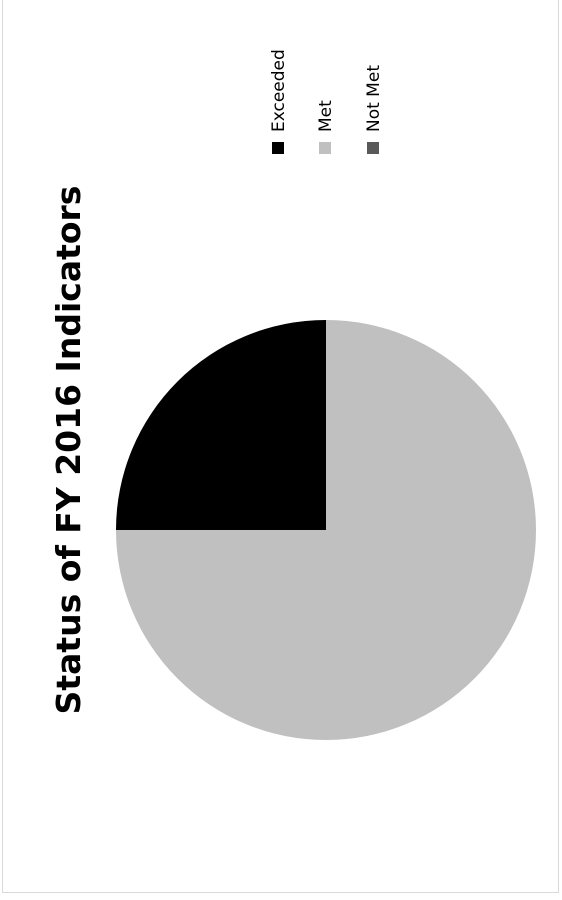 The image size is (562, 900). What do you see at coordinates (373, 148) in the screenshot?
I see `legend-marker-not-met` at bounding box center [373, 148].